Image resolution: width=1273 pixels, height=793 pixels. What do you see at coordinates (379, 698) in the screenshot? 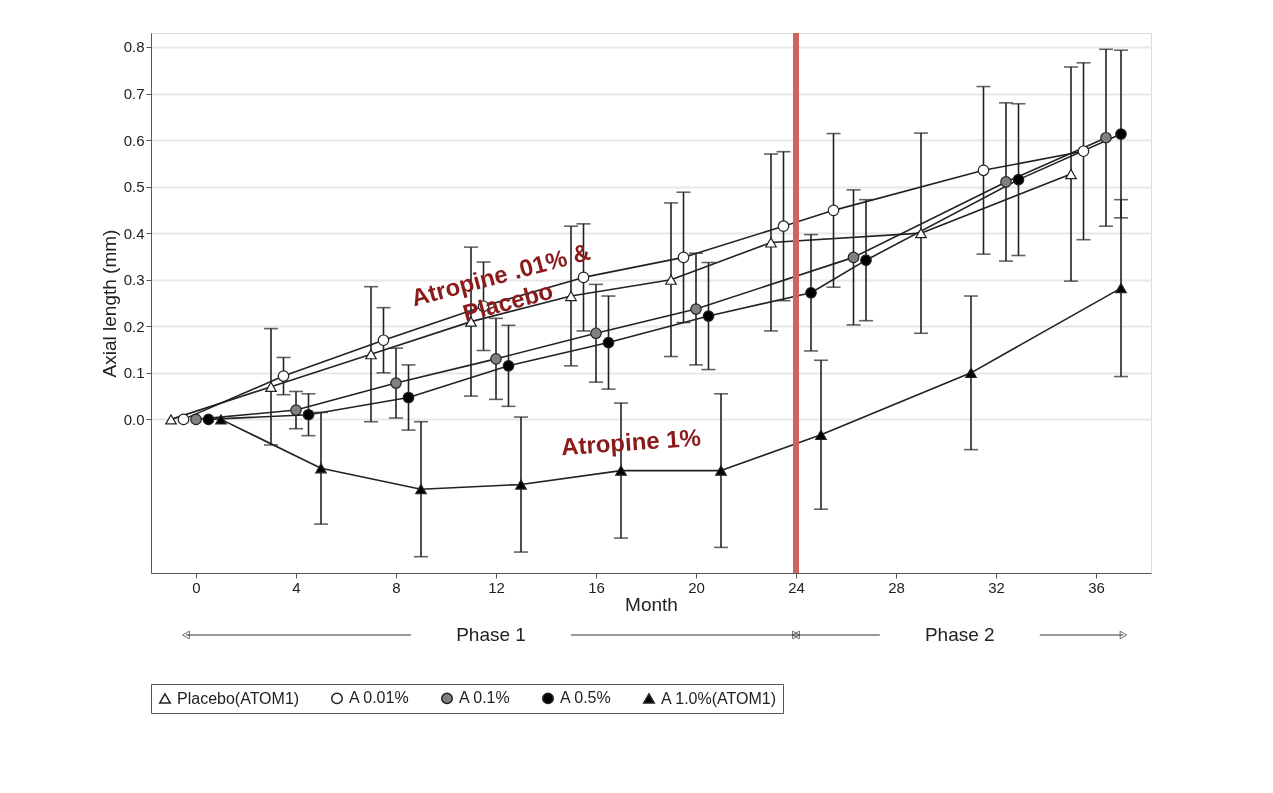
I see `legend-label: A 0.01%` at bounding box center [379, 698].